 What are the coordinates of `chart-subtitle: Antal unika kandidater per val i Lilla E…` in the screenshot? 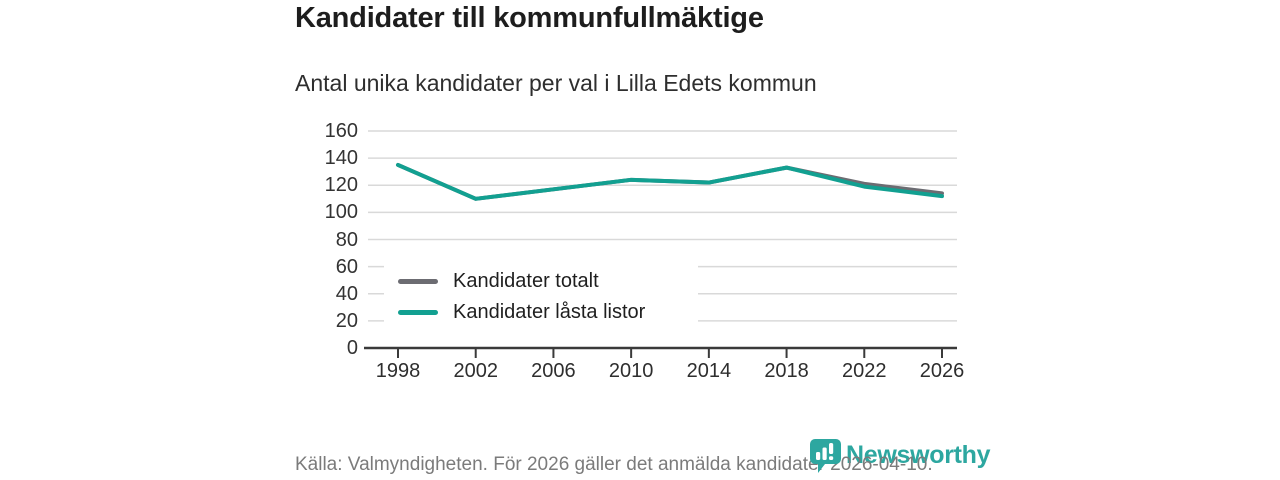 It's located at (556, 83).